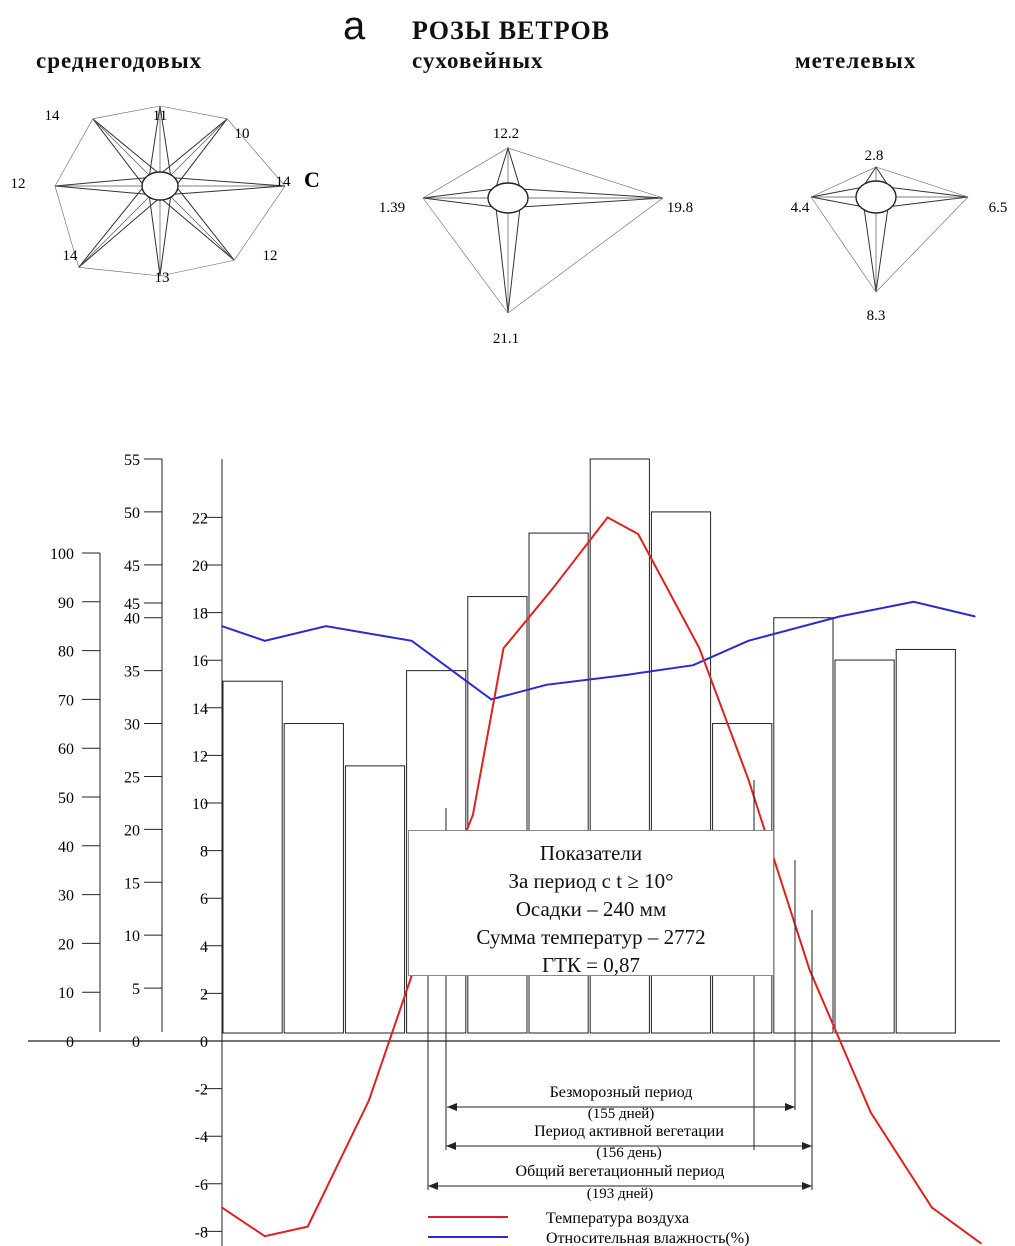 This screenshot has width=1015, height=1246. I want to click on rose-label: 8.3, so click(876, 316).